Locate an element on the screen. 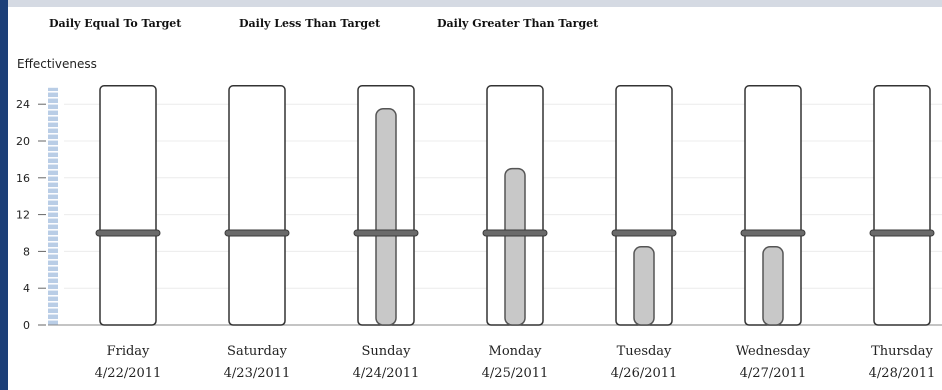  legend-less-than-target: Daily Less Than Target is located at coordinates (310, 23).